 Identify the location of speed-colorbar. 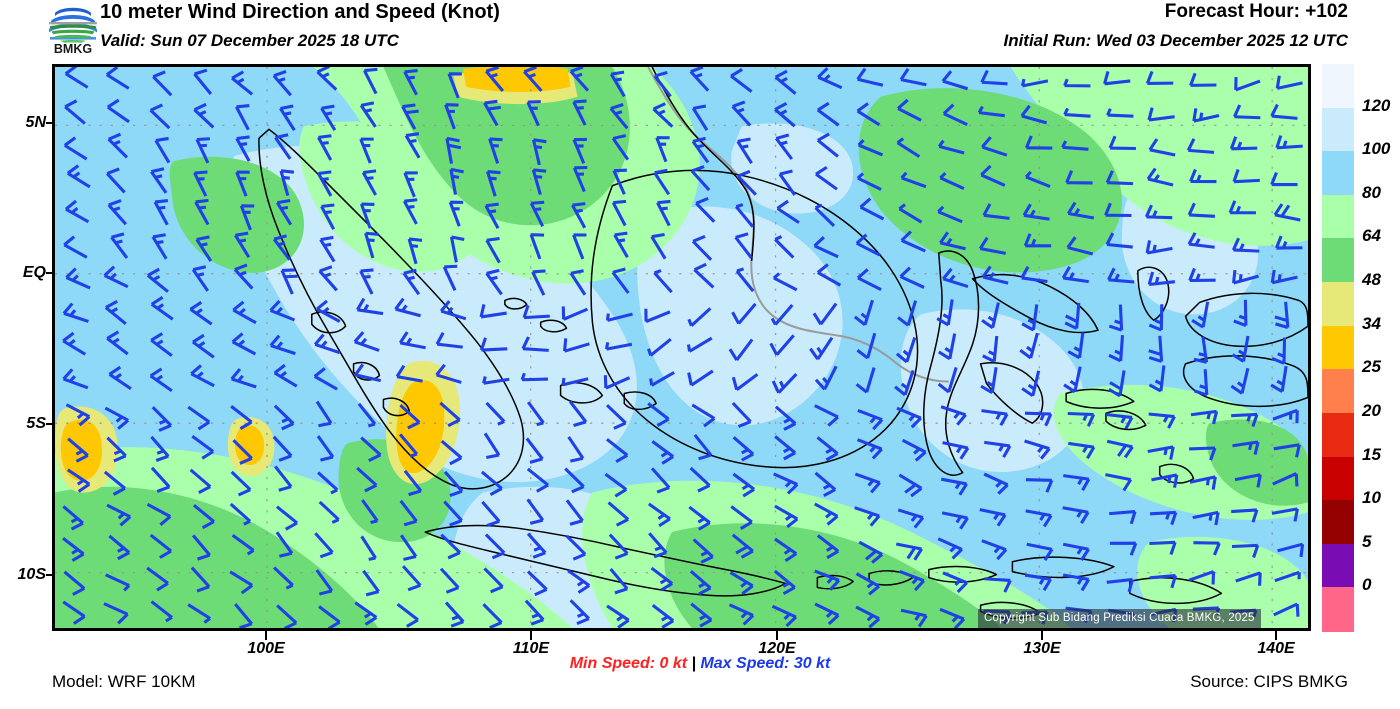
(1338, 348).